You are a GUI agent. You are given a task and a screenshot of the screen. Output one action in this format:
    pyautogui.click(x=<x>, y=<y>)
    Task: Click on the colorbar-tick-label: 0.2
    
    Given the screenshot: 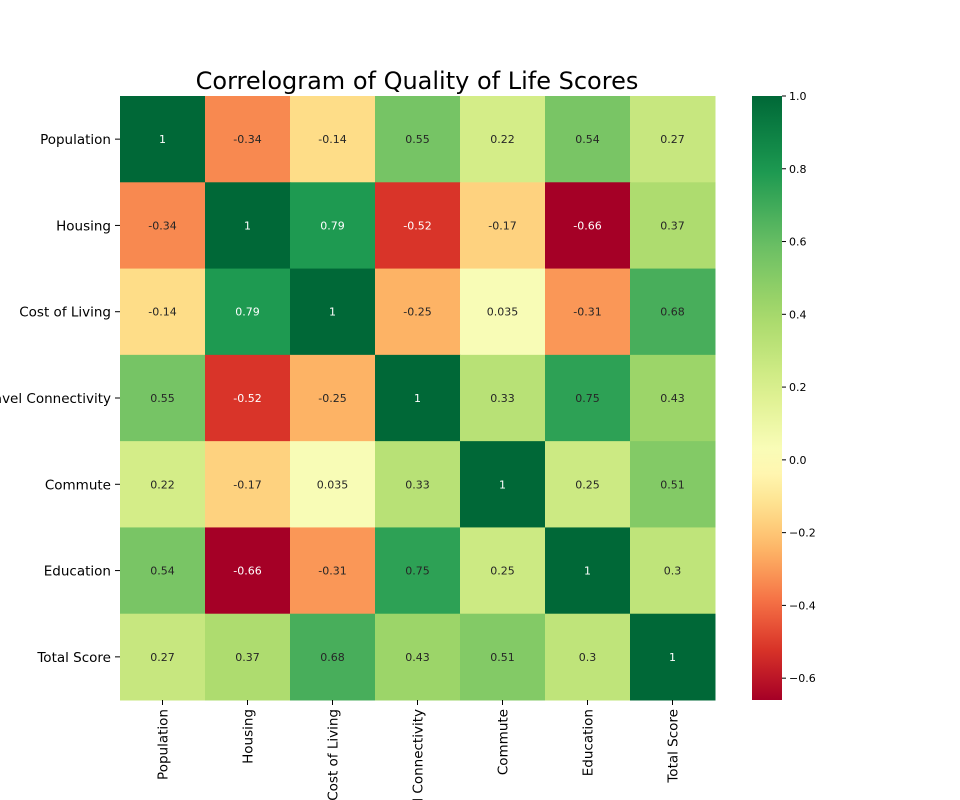 What is the action you would take?
    pyautogui.click(x=798, y=387)
    